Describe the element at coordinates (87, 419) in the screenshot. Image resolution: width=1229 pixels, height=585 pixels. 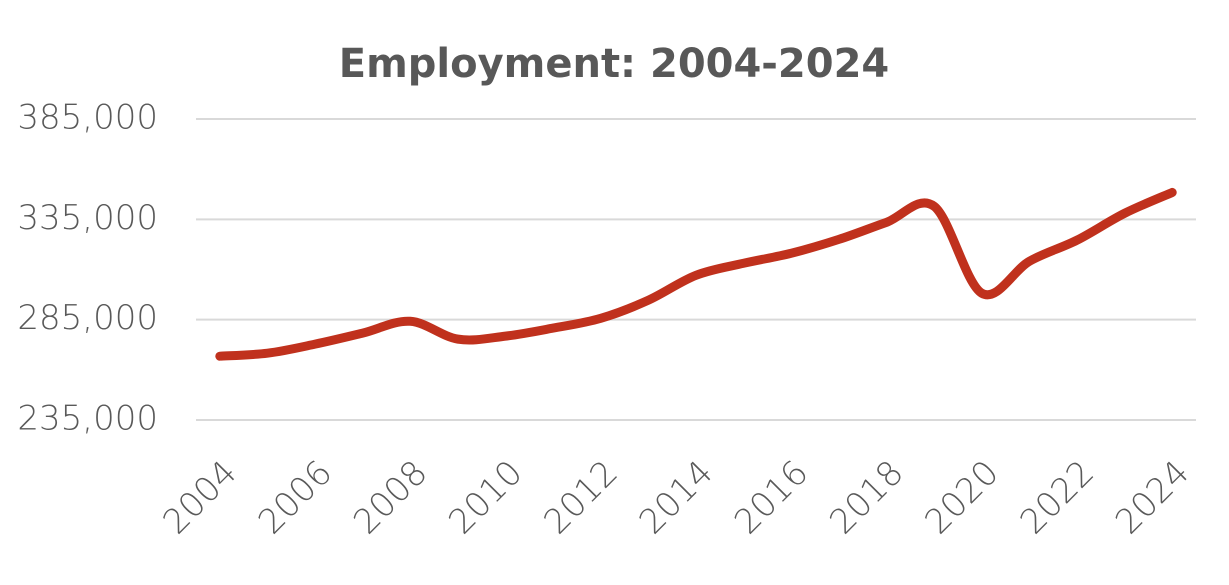
I see `y-tick-label: 235,000` at that location.